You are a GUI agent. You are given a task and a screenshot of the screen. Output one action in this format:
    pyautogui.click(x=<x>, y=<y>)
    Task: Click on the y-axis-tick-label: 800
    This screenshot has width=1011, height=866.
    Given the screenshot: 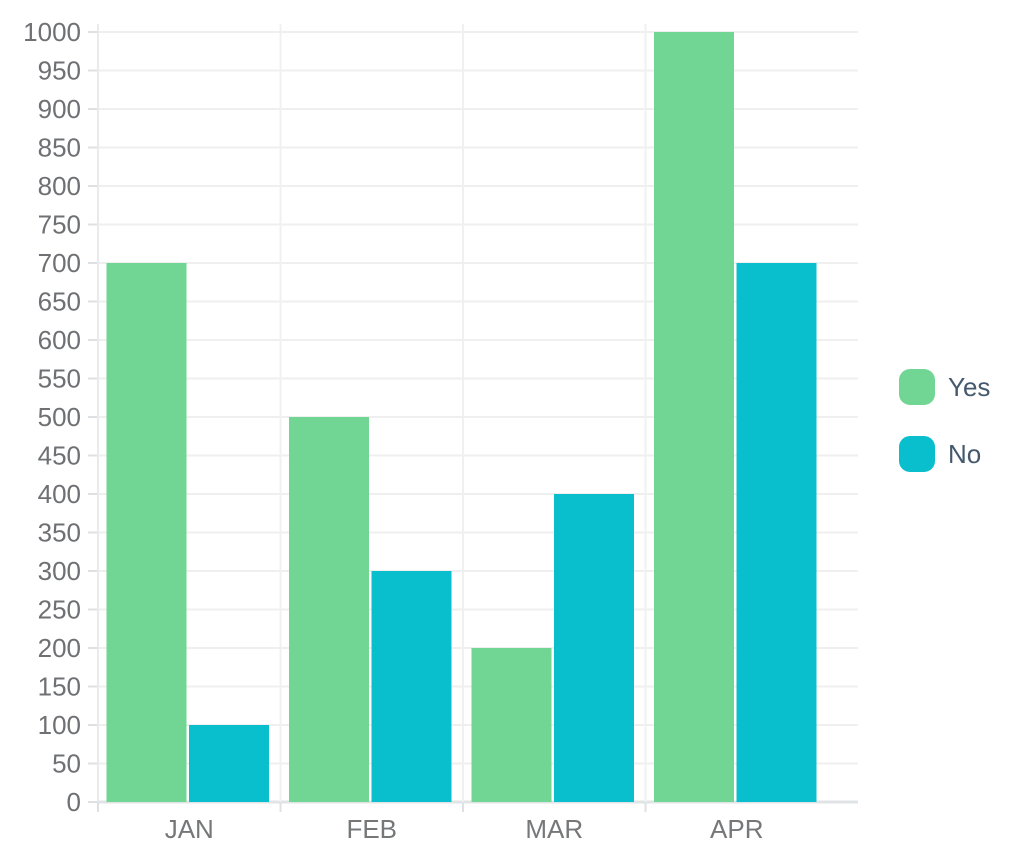 What is the action you would take?
    pyautogui.click(x=59, y=186)
    